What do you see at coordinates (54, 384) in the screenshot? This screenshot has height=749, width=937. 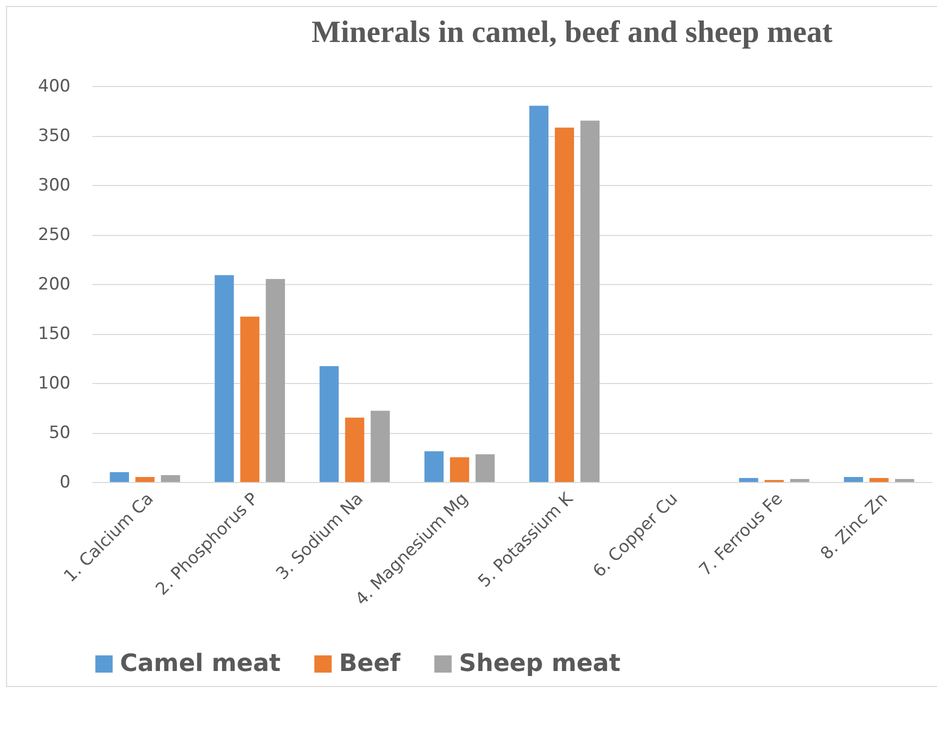 I see `y-tick-label: 100` at bounding box center [54, 384].